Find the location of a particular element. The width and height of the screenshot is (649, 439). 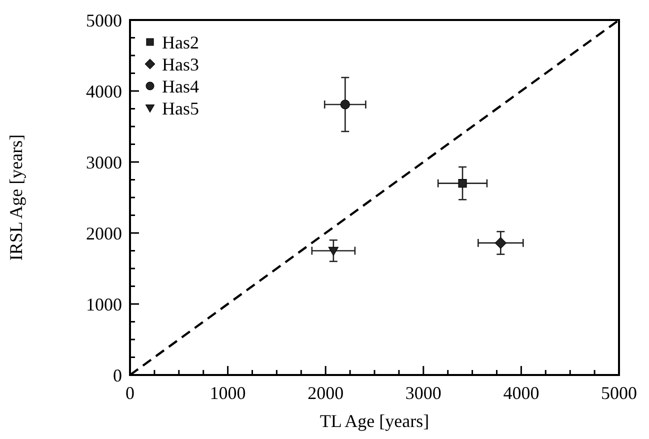

legend-label: Has2 is located at coordinates (180, 42).